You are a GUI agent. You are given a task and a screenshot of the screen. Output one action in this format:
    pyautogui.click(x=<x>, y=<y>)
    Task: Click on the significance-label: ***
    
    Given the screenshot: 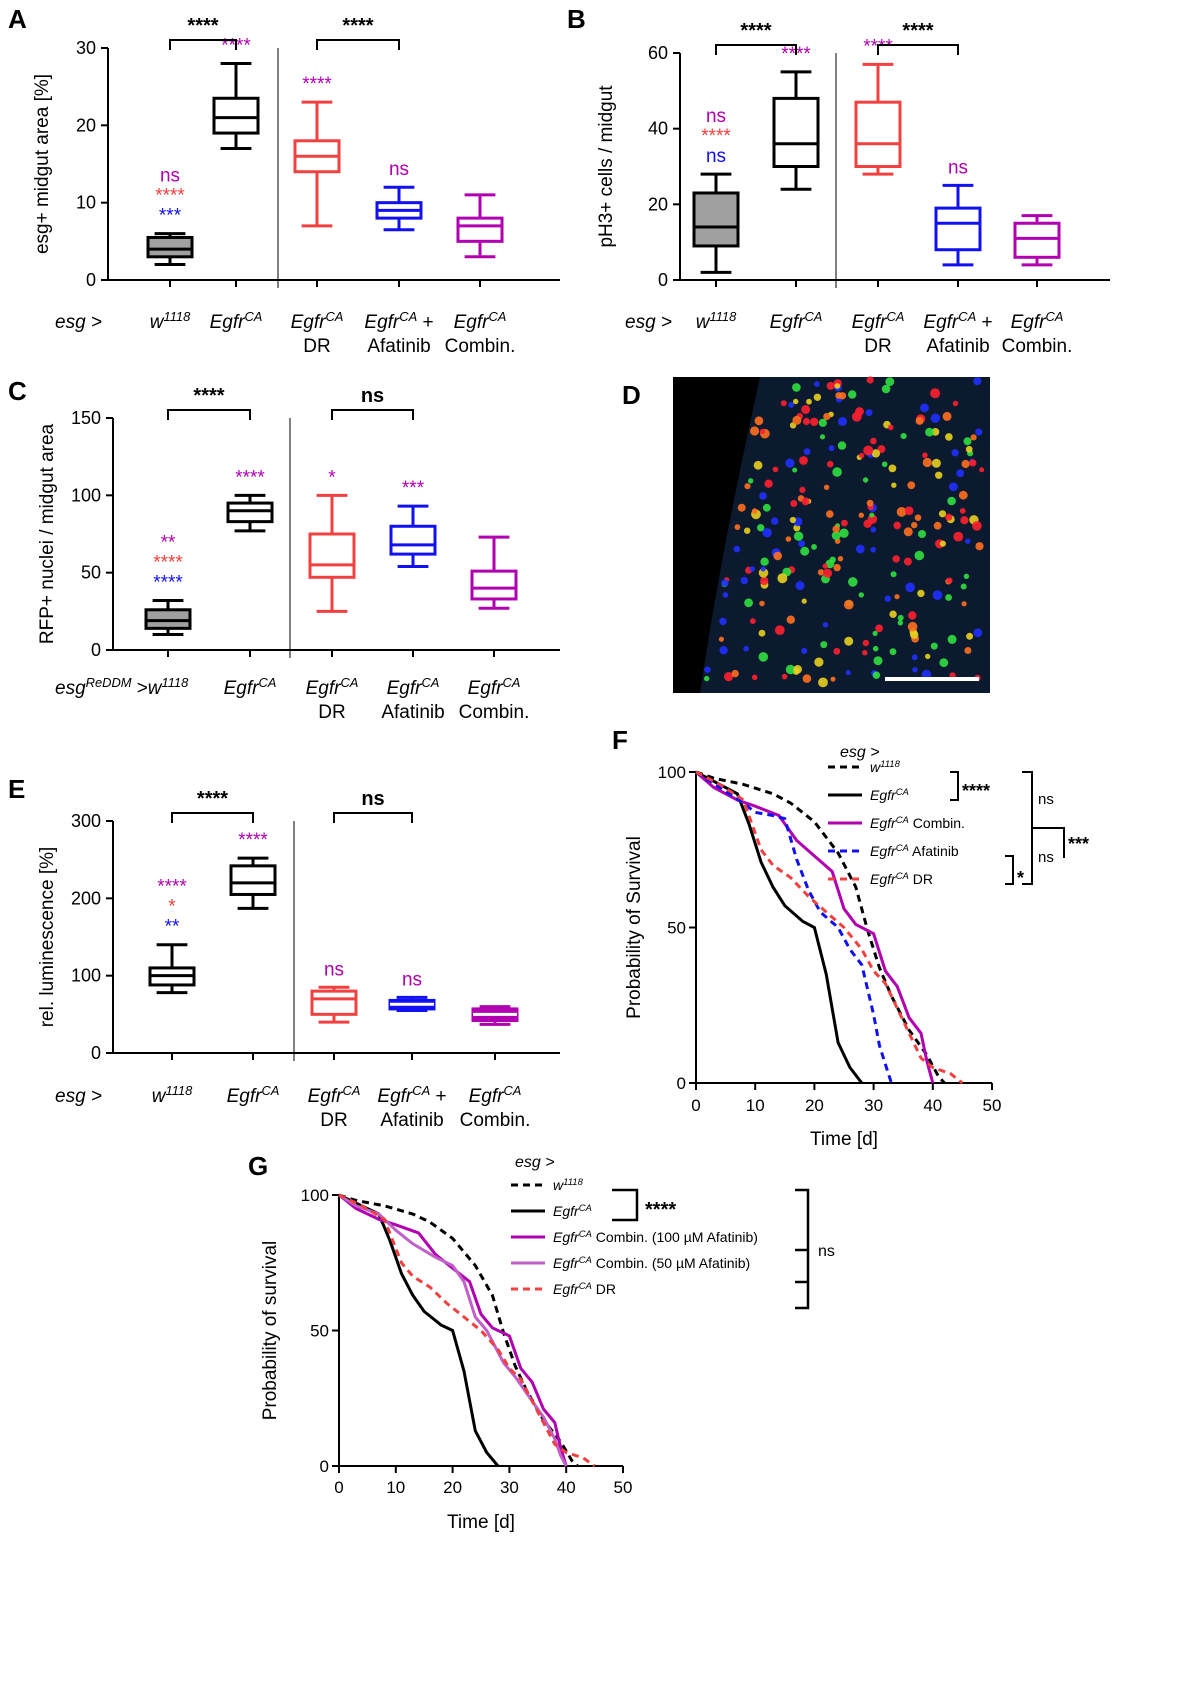 What is the action you would take?
    pyautogui.click(x=413, y=488)
    